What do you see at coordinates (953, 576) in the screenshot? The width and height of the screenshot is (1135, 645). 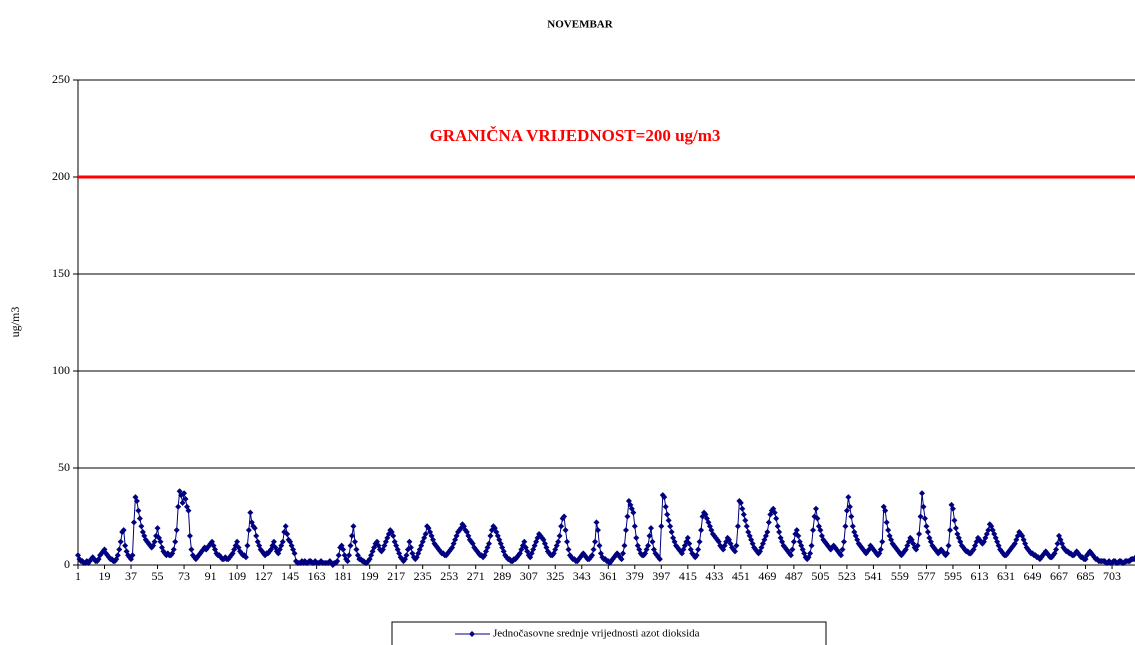 I see `x-tick-label: 595` at bounding box center [953, 576].